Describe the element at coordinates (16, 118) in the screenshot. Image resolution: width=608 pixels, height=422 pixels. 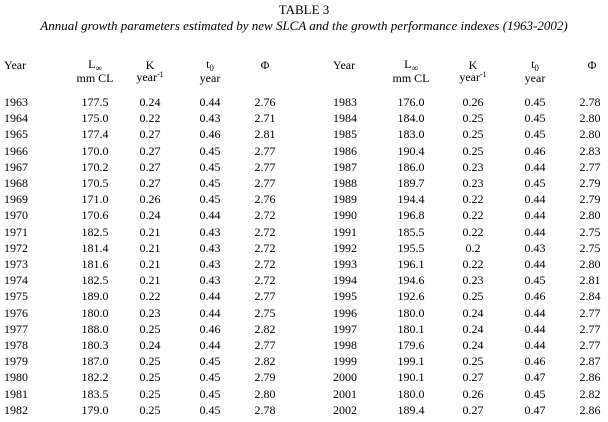
I see `cell-year-left: 1964` at that location.